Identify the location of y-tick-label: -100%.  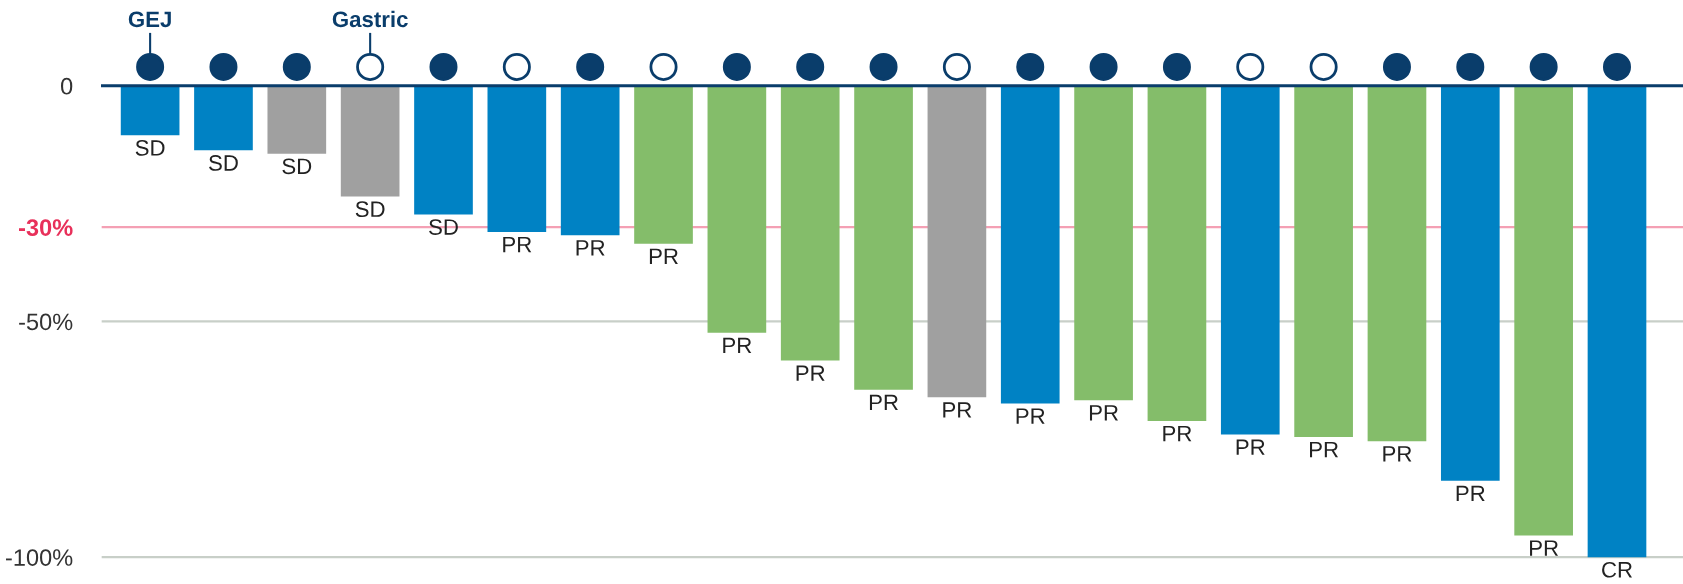
(39, 557).